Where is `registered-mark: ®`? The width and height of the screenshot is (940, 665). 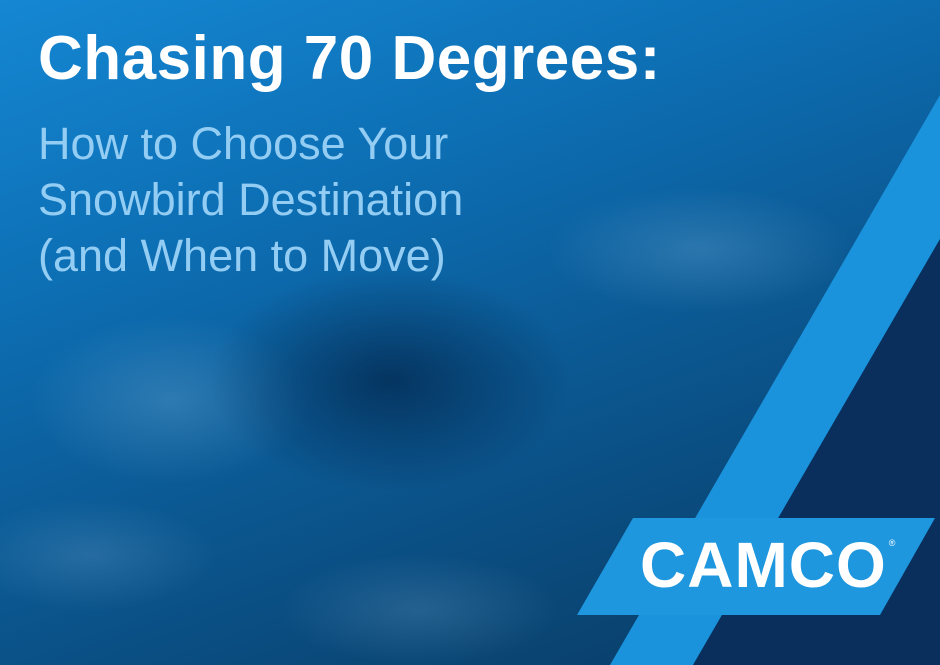
registered-mark: ® is located at coordinates (892, 543).